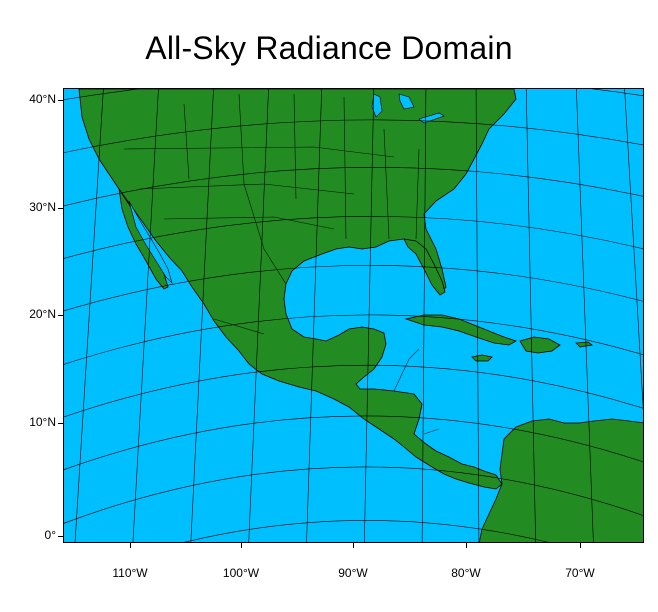 Image resolution: width=658 pixels, height=612 pixels. Describe the element at coordinates (482, 358) in the screenshot. I see `land-jamaica` at that location.